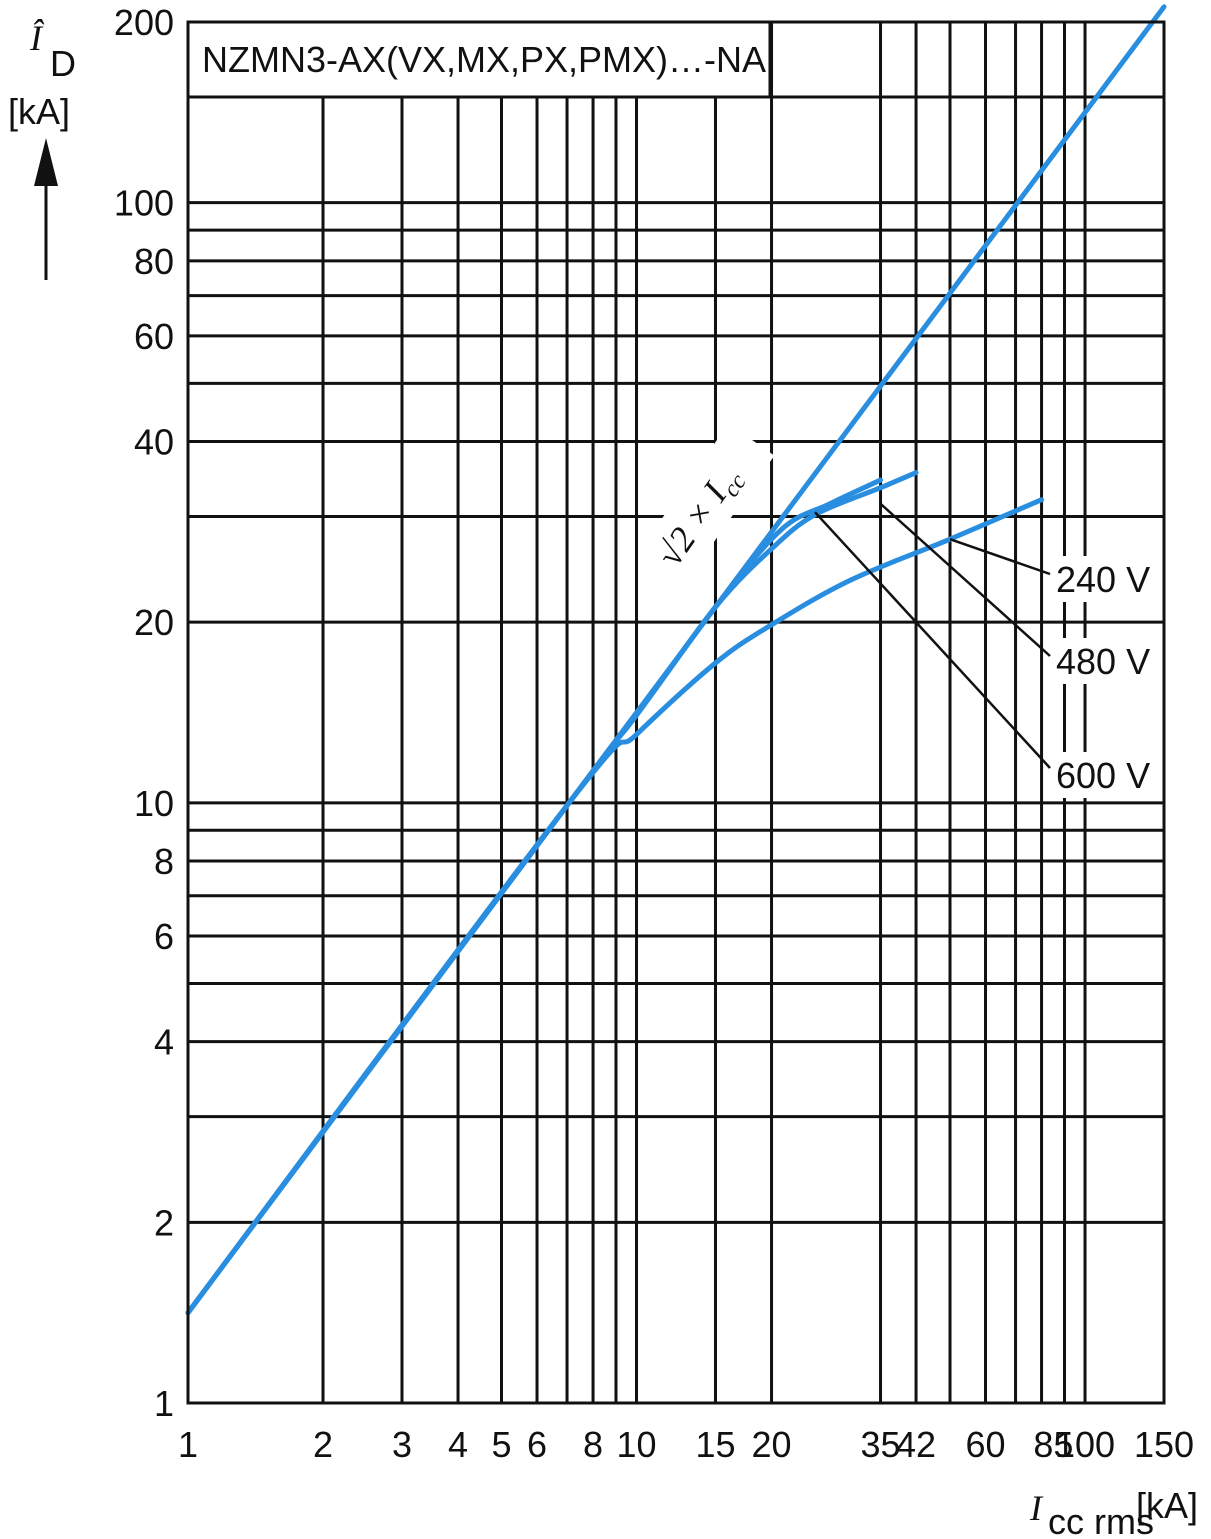  Describe the element at coordinates (154, 441) in the screenshot. I see `y-tick-40: 40` at that location.